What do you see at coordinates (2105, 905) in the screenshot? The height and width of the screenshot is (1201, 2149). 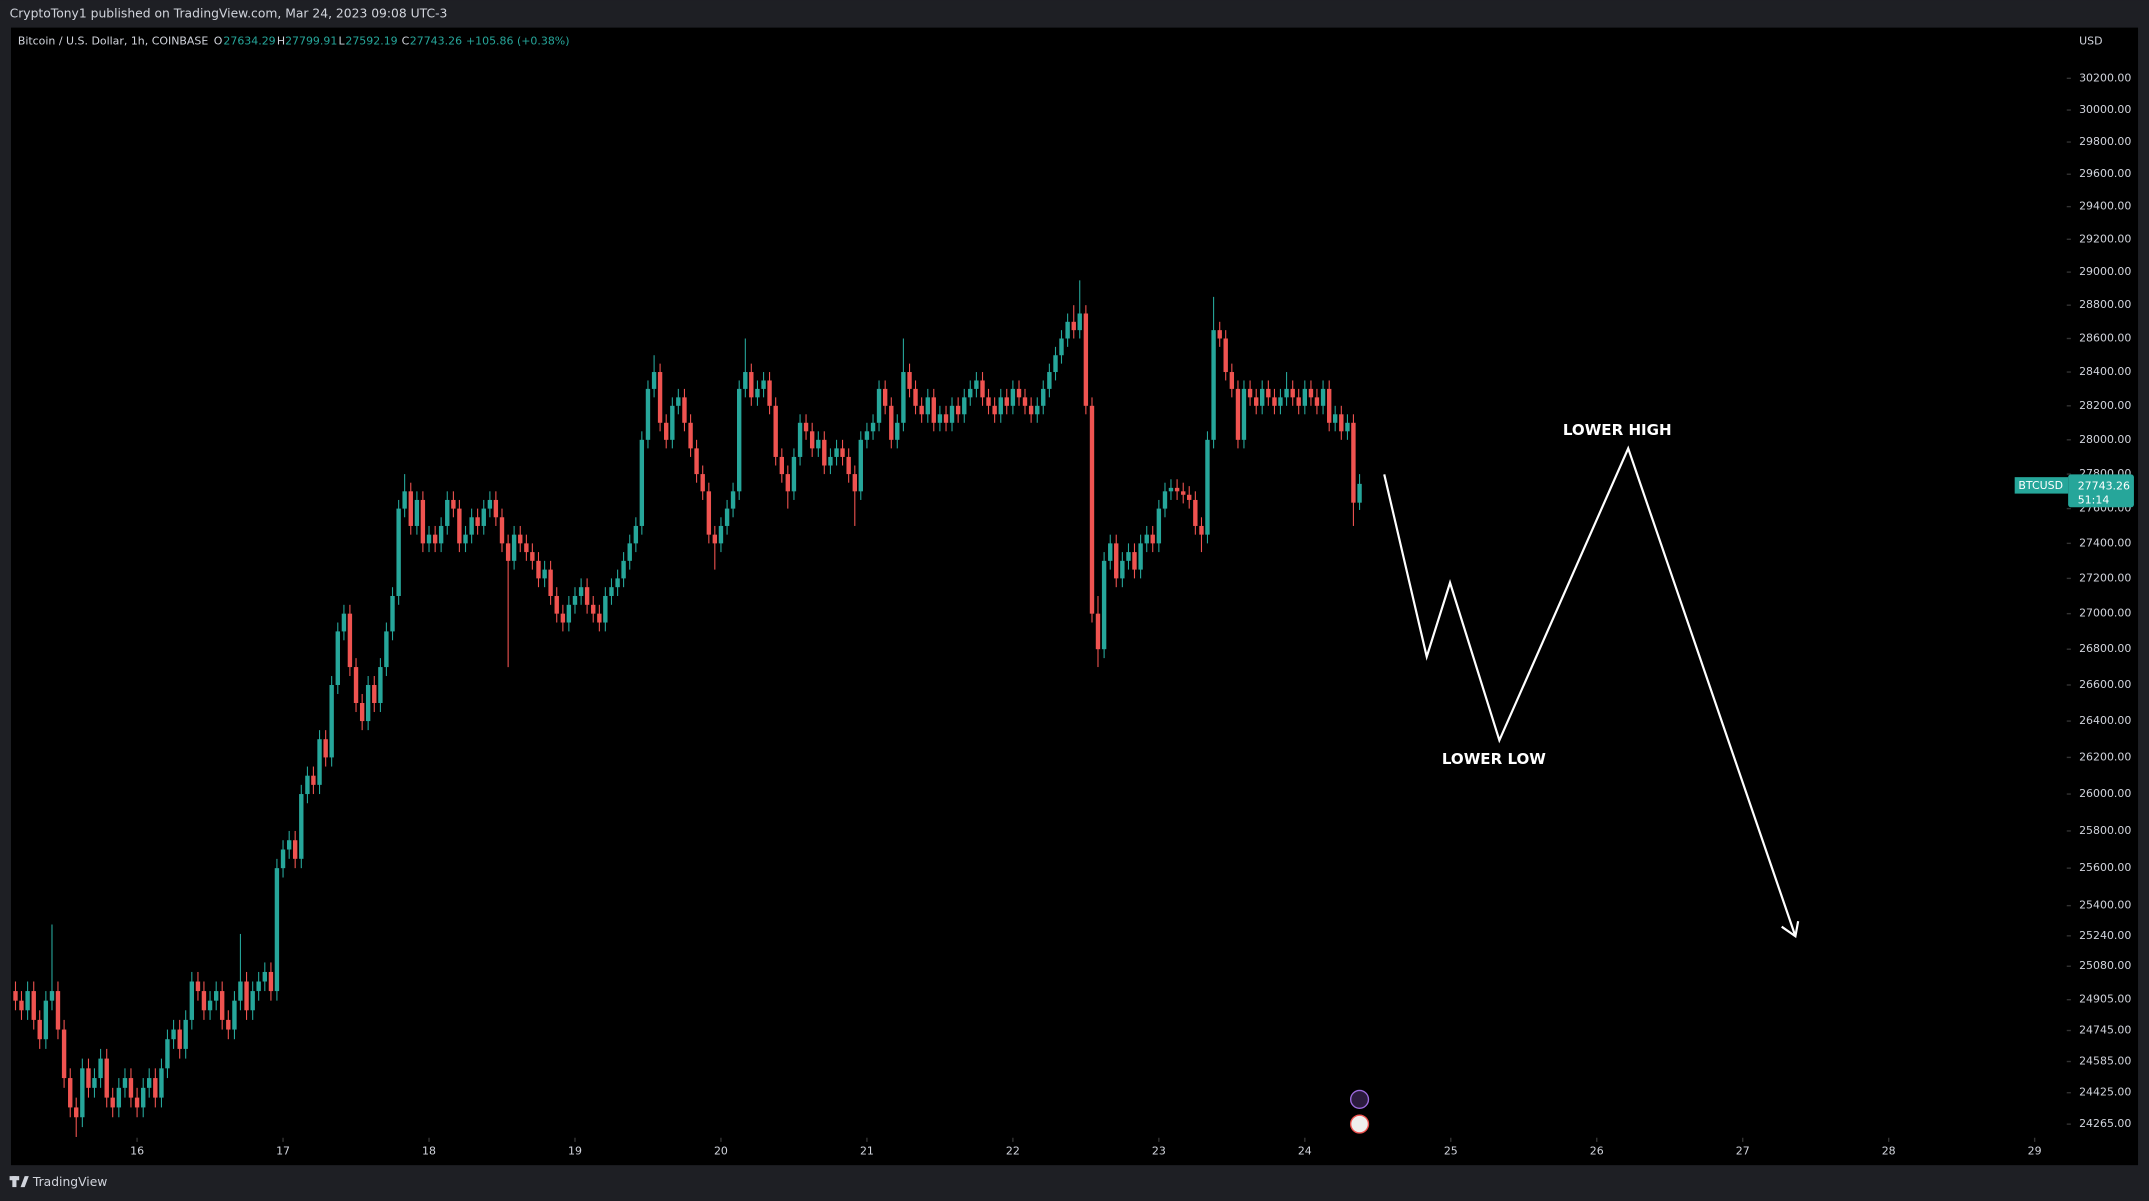 I see `y-tick-label: 25400.00` at bounding box center [2105, 905].